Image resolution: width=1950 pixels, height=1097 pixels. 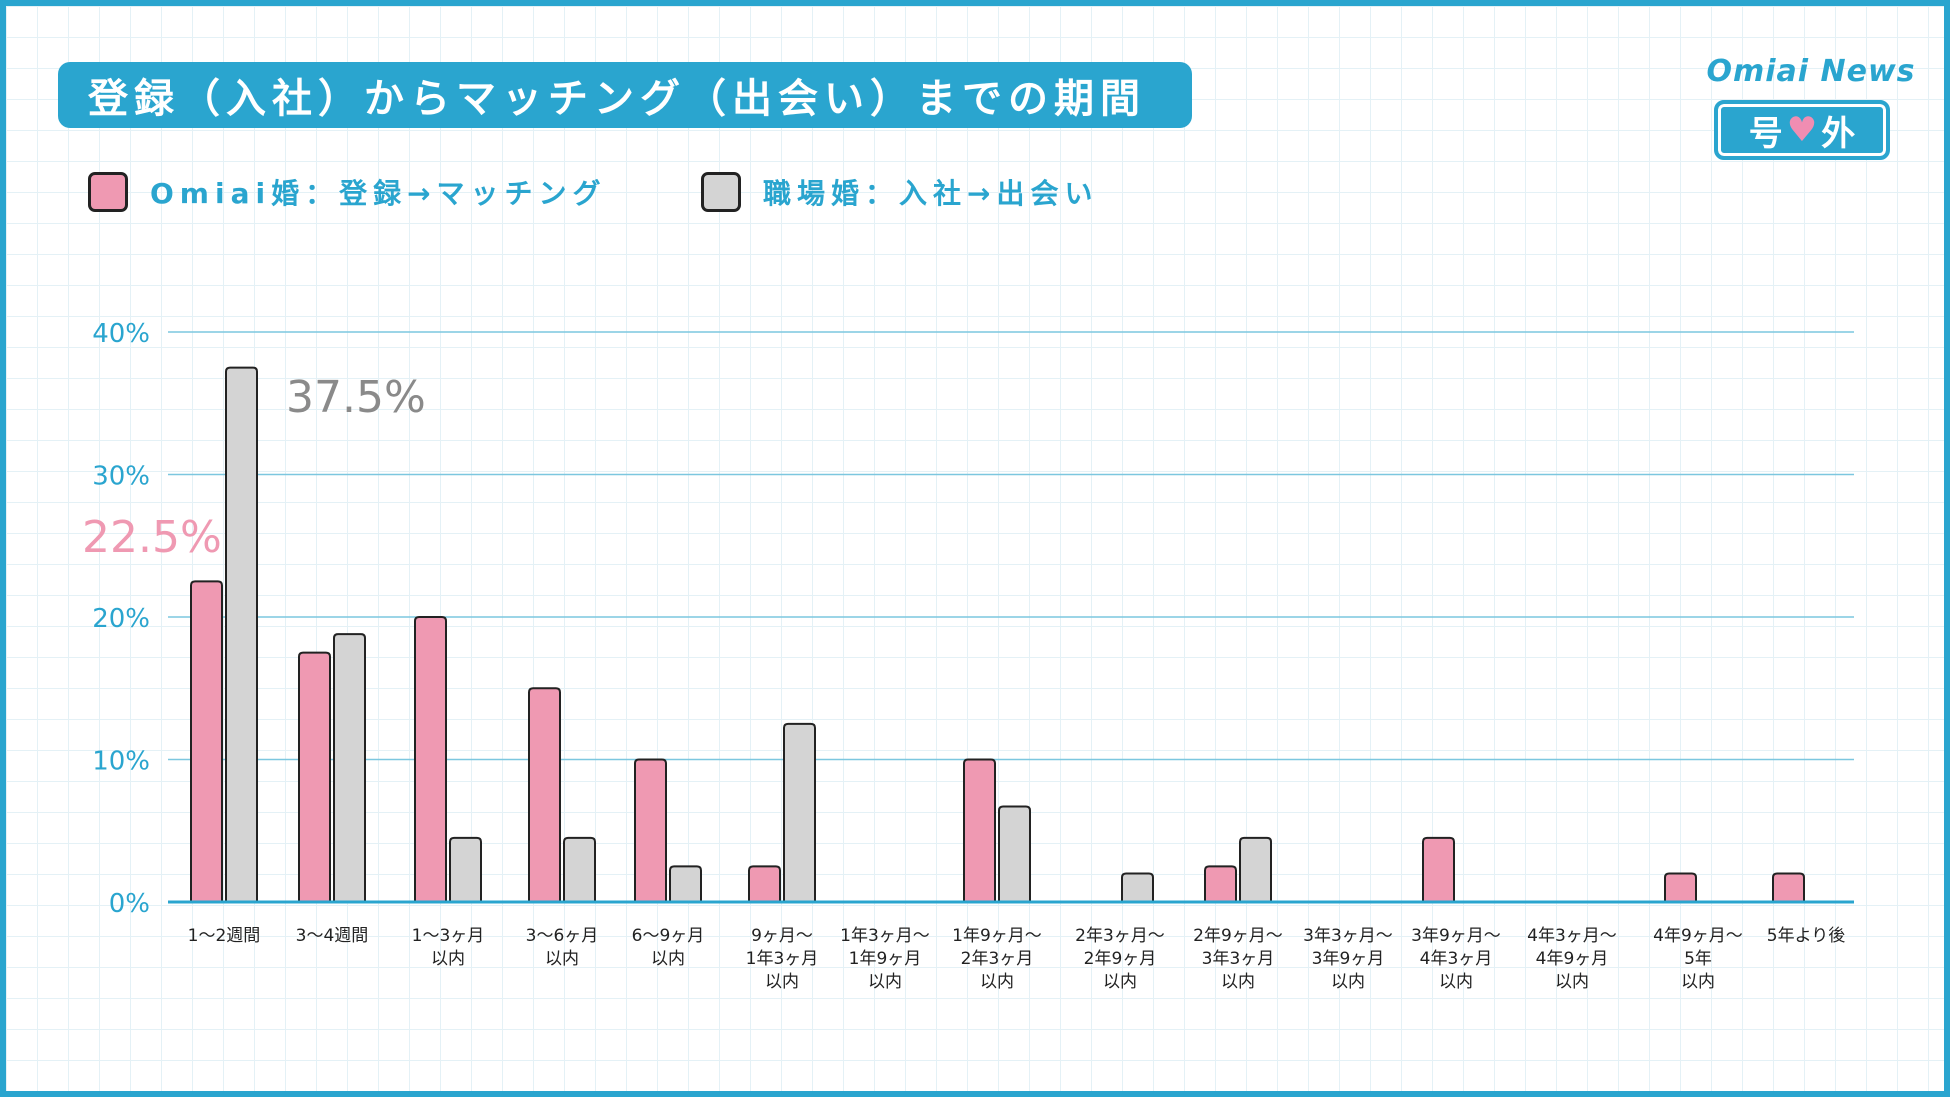 What do you see at coordinates (885, 959) in the screenshot?
I see `x-tick-label: 1年9ヶ月` at bounding box center [885, 959].